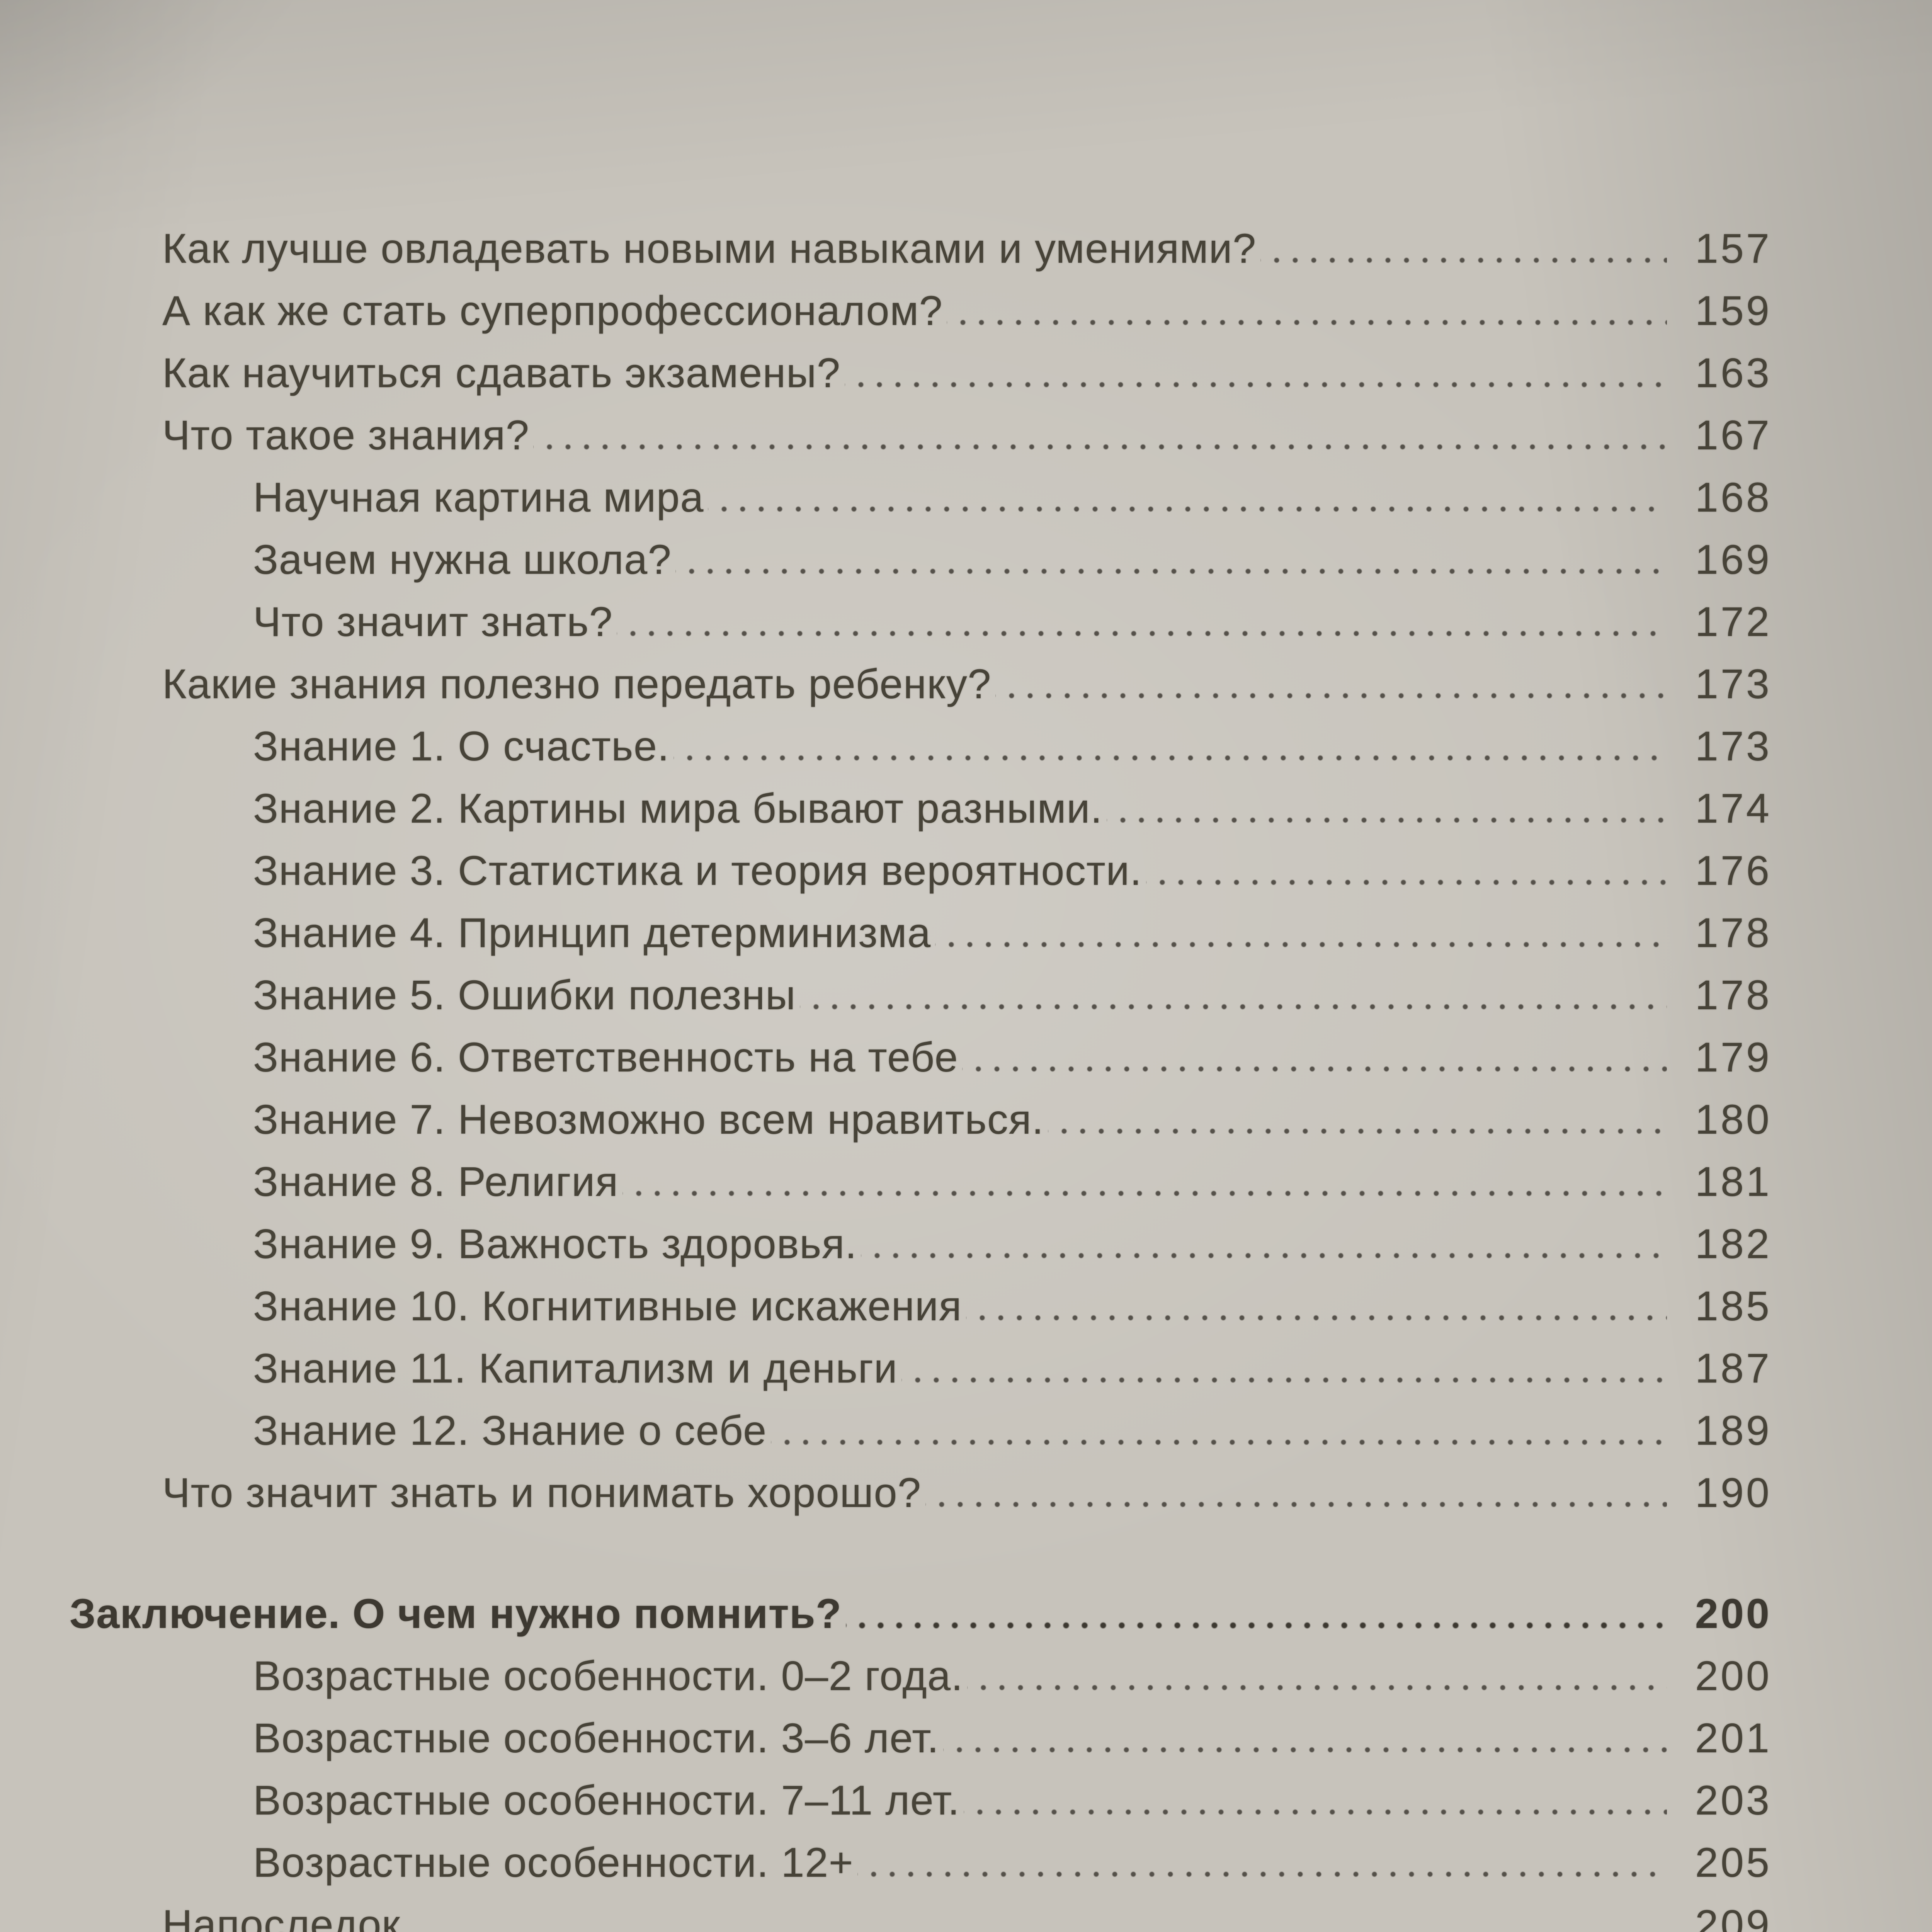  What do you see at coordinates (1733, 621) in the screenshot?
I see `entry-page-number: 172` at bounding box center [1733, 621].